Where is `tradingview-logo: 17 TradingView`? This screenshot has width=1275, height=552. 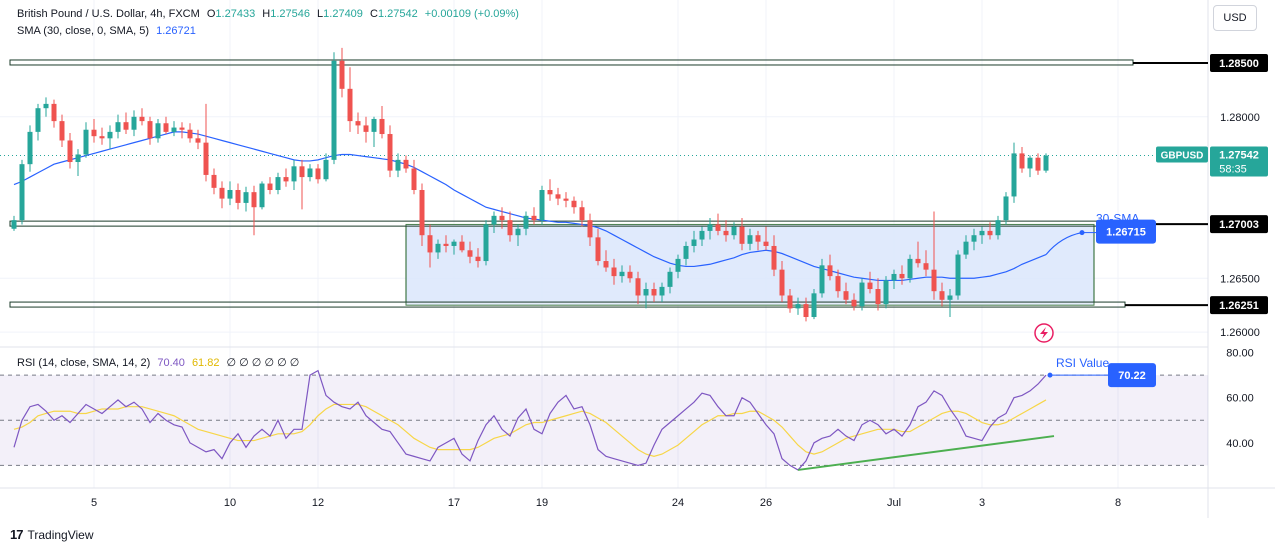 tradingview-logo: 17 TradingView is located at coordinates (52, 534).